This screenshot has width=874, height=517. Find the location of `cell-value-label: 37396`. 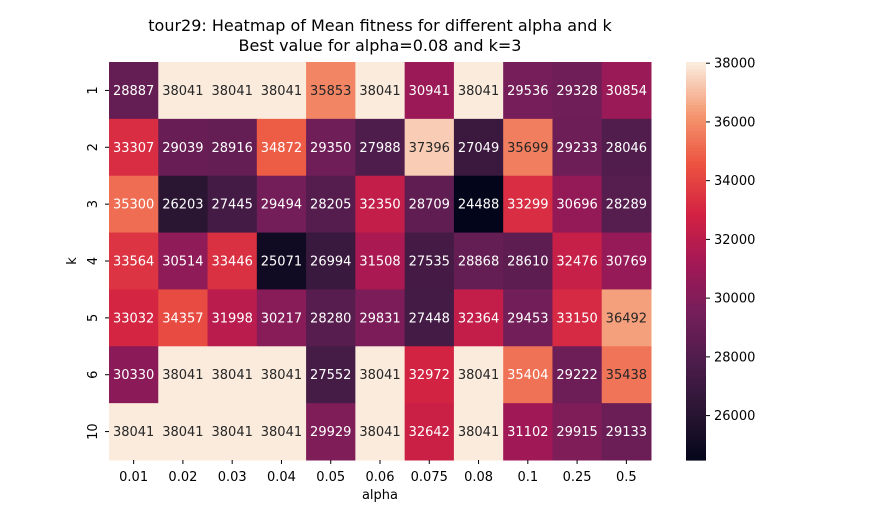

cell-value-label: 37396 is located at coordinates (429, 148).